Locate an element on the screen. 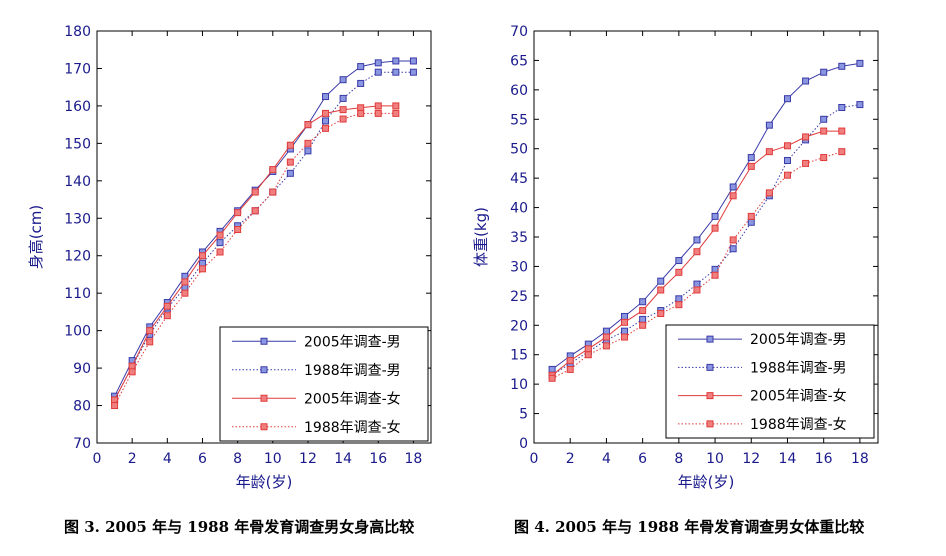 The width and height of the screenshot is (946, 556). y-tick-label: 55 is located at coordinates (519, 120).